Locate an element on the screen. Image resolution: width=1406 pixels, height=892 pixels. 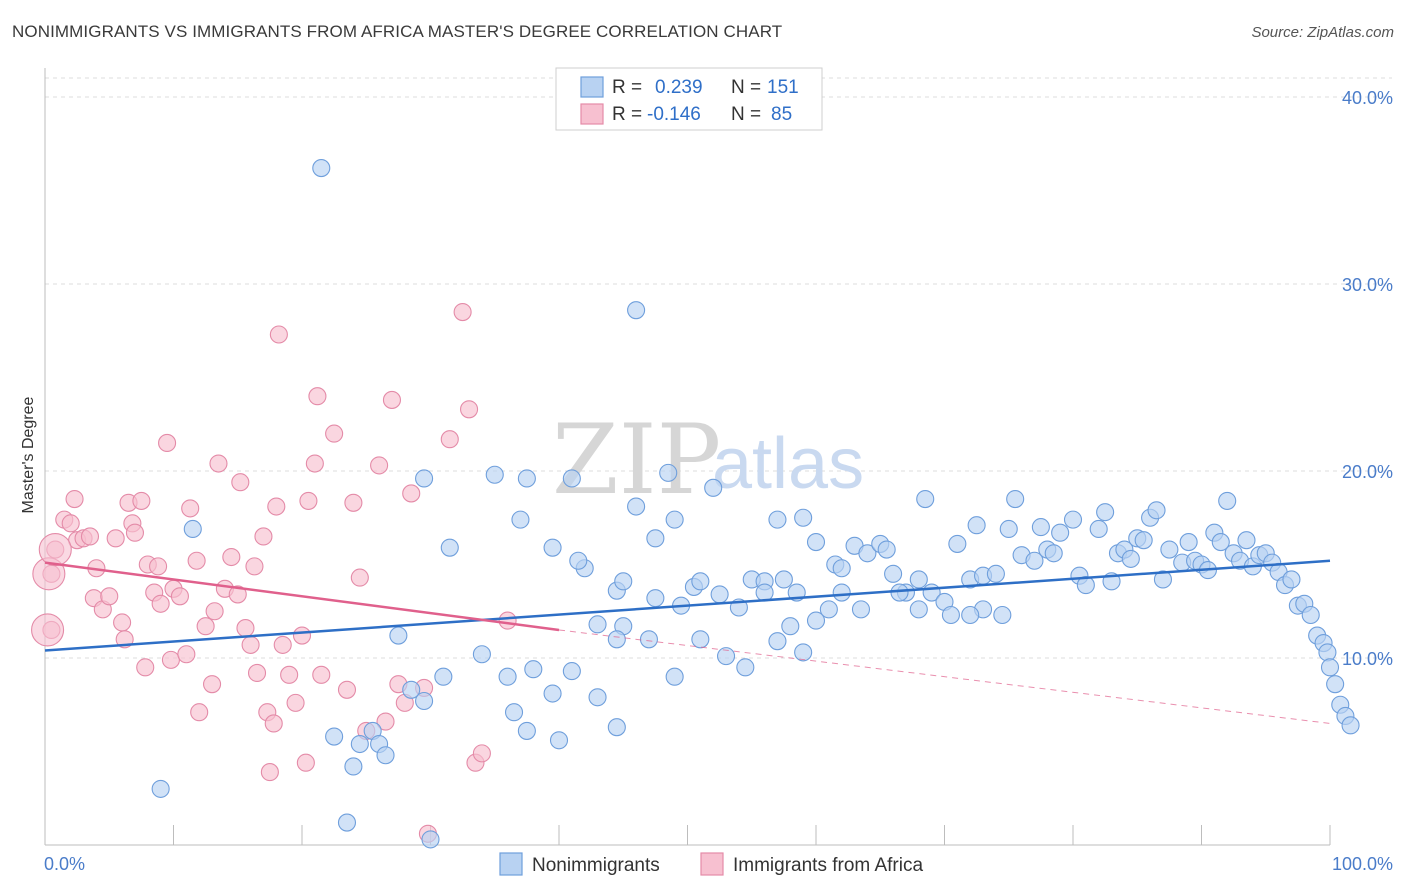
legend-label-nonimmigrants: Nonimmigrants is located at coordinates (596, 865).